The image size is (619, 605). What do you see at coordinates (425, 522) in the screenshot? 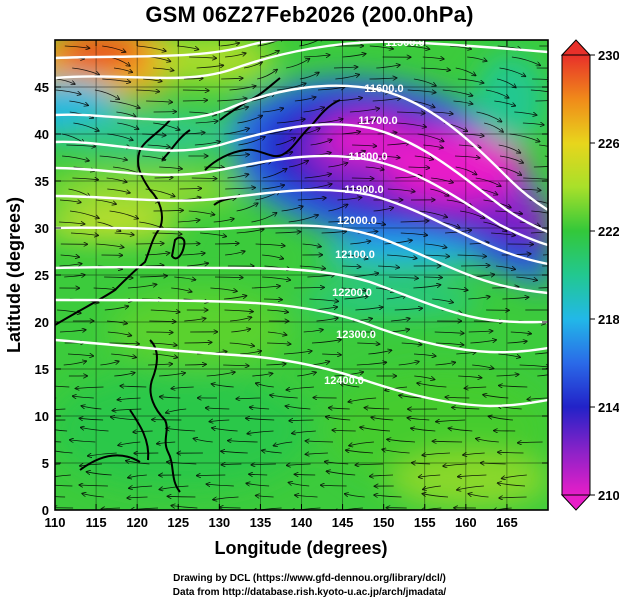
I see `x-tick-label: 155` at bounding box center [425, 522].